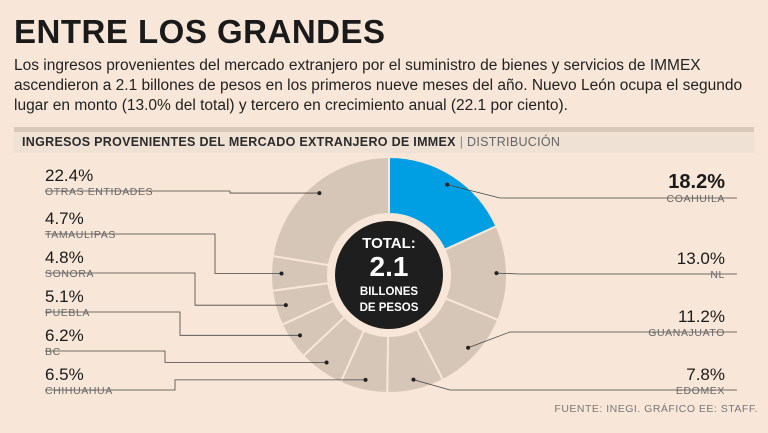  I want to click on value-label-guanajuato: 11.2%, so click(701, 316).